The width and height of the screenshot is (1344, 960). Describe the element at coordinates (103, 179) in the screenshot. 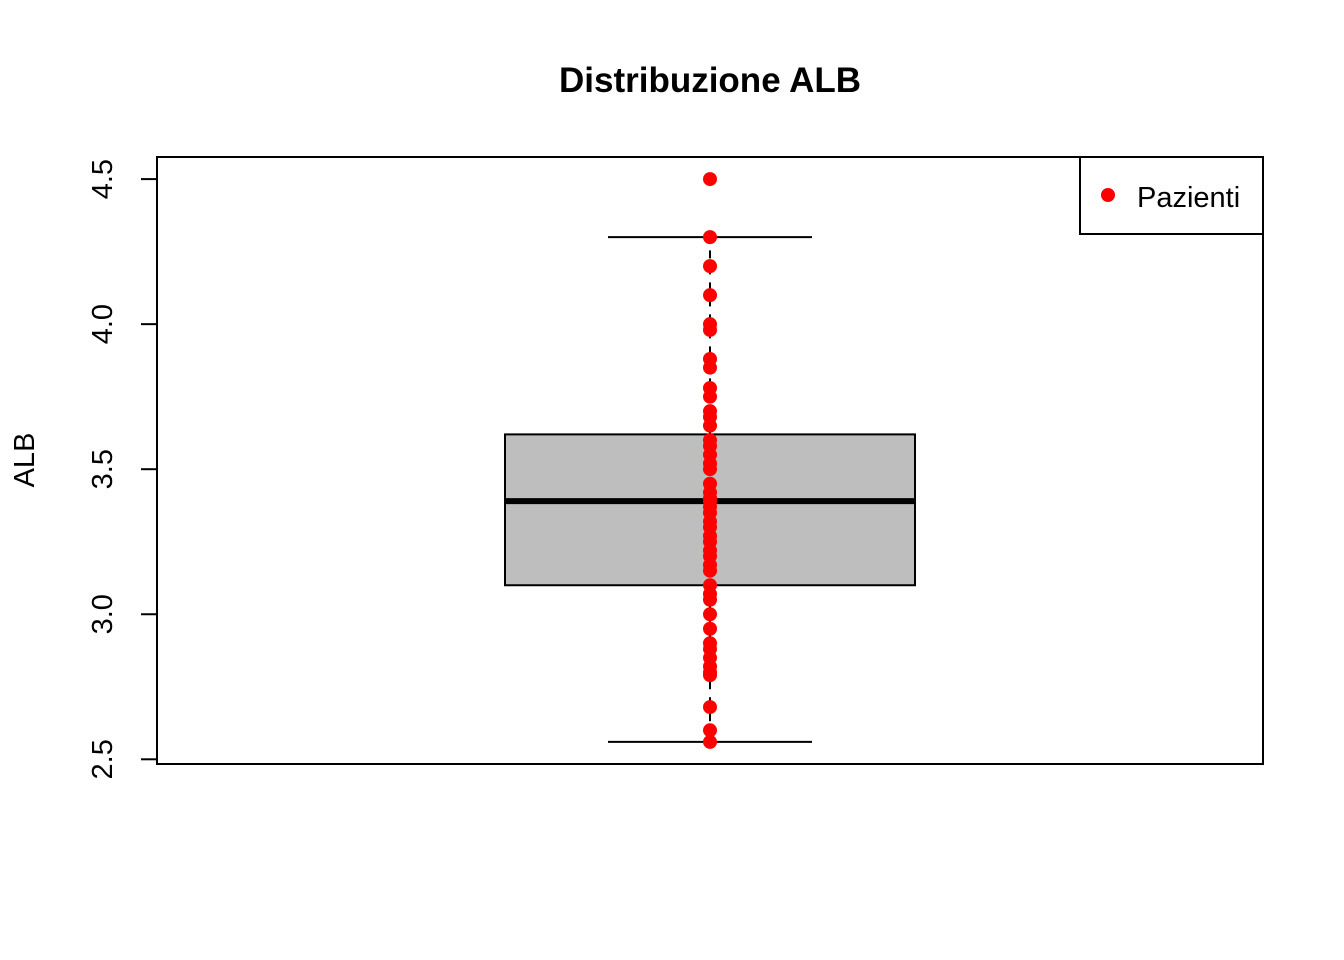

I see `y-tick-label: 4.5` at that location.